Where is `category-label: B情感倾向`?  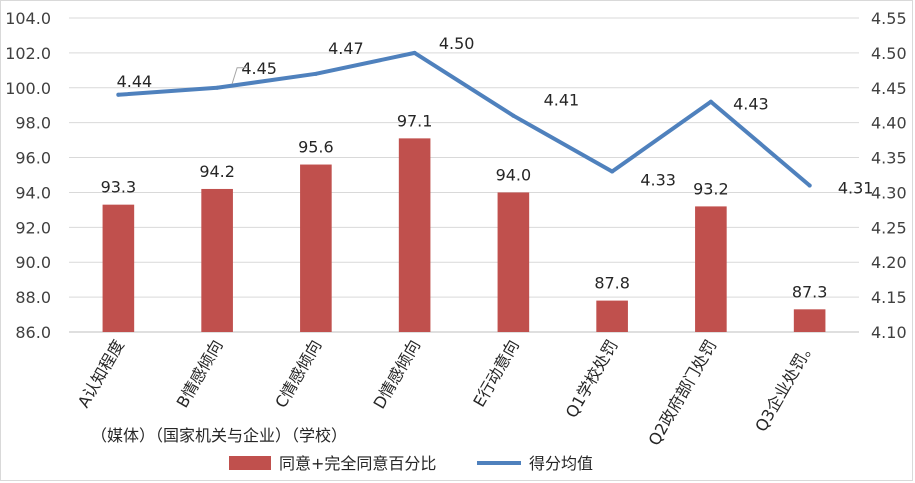 category-label: B情感倾向 is located at coordinates (200, 374).